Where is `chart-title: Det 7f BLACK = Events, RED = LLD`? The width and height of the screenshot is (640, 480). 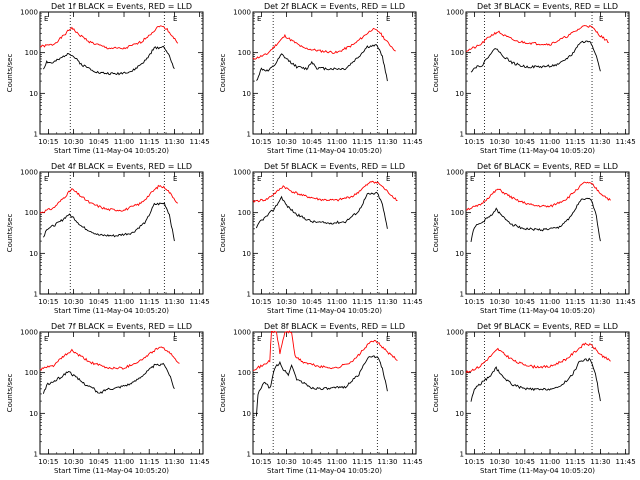 chart-title: Det 7f BLACK = Events, RED = LLD is located at coordinates (121, 326).